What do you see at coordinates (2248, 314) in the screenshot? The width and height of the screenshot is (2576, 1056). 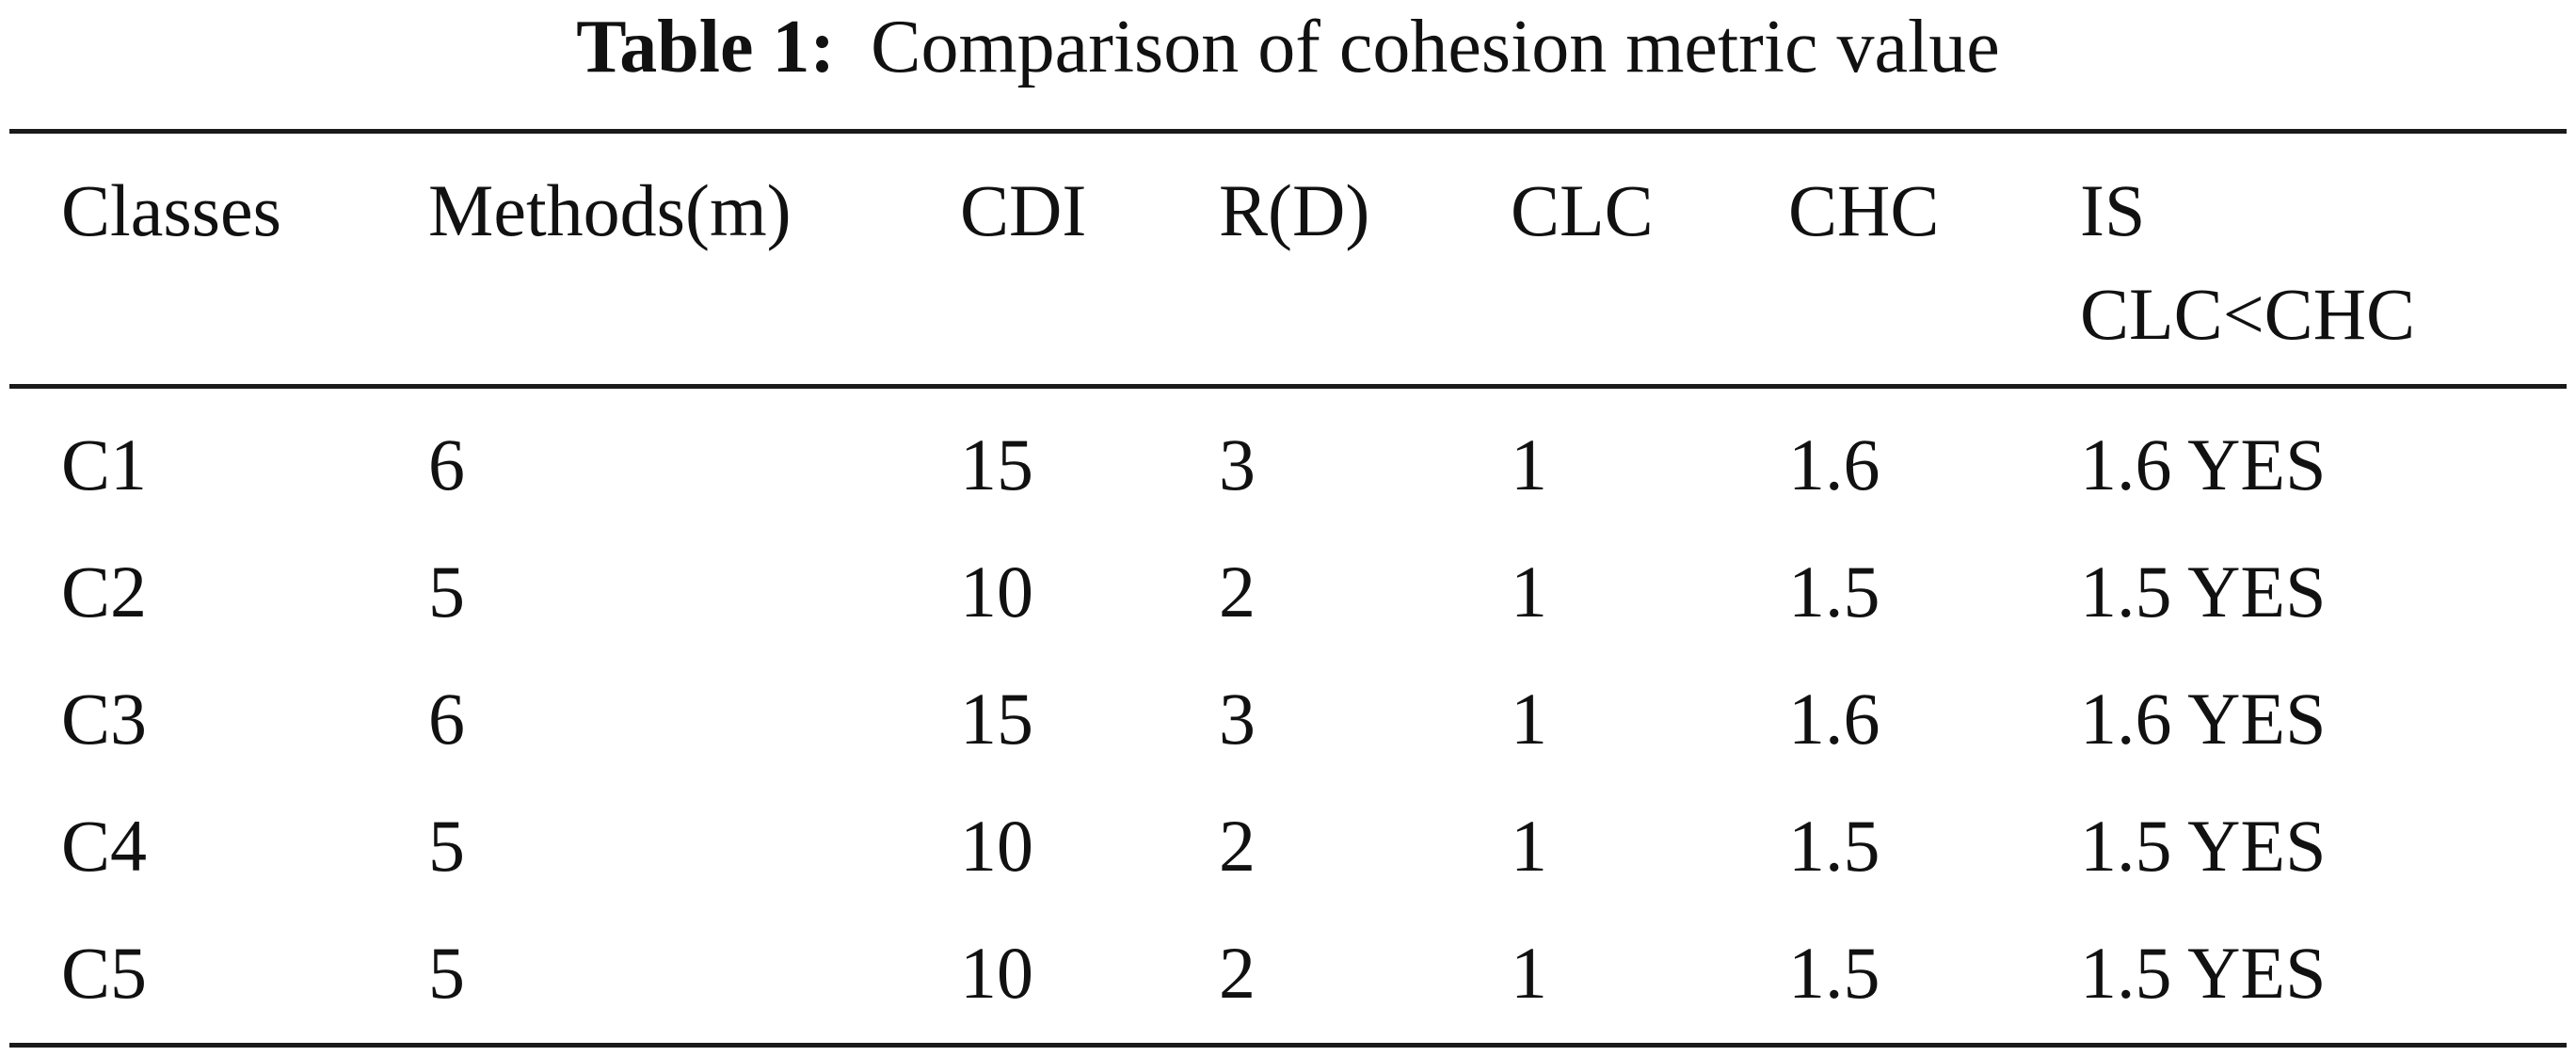 I see `header-is-line2: CLC<CHC` at bounding box center [2248, 314].